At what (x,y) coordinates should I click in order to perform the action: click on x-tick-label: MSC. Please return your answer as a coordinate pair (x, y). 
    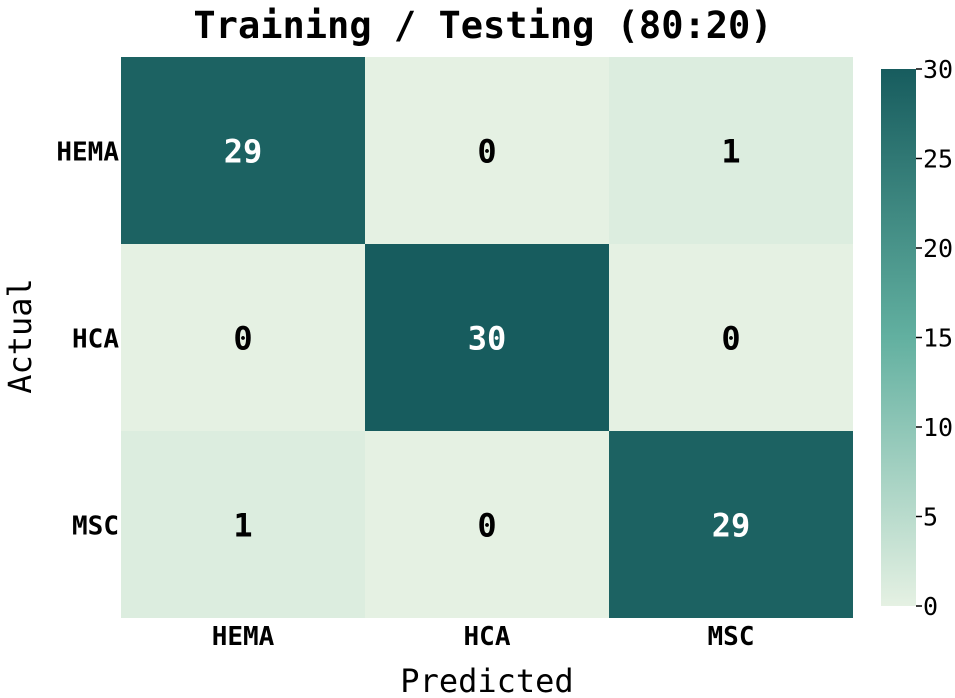
    Looking at the image, I should click on (731, 637).